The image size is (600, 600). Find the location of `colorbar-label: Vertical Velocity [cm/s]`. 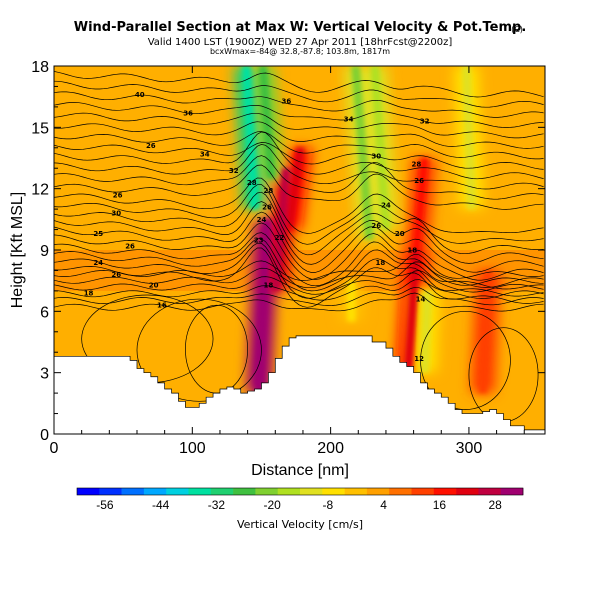

colorbar-label: Vertical Velocity [cm/s] is located at coordinates (300, 524).